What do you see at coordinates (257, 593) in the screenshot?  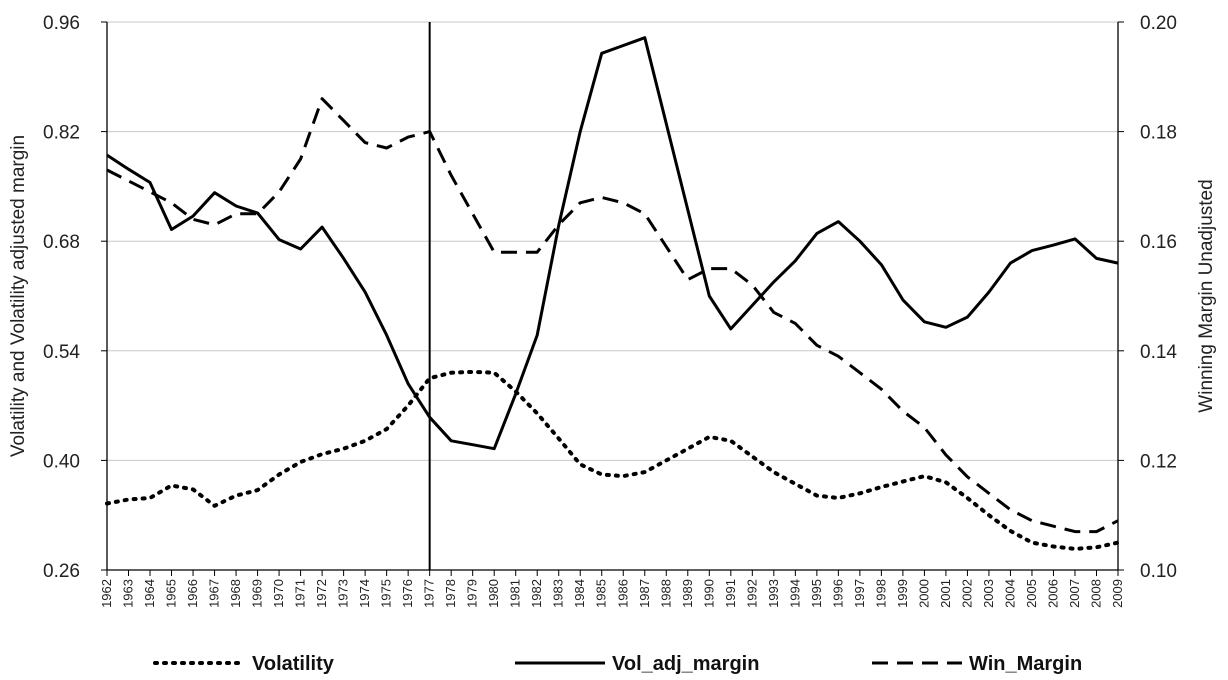 I see `x-tick-label: 1969` at bounding box center [257, 593].